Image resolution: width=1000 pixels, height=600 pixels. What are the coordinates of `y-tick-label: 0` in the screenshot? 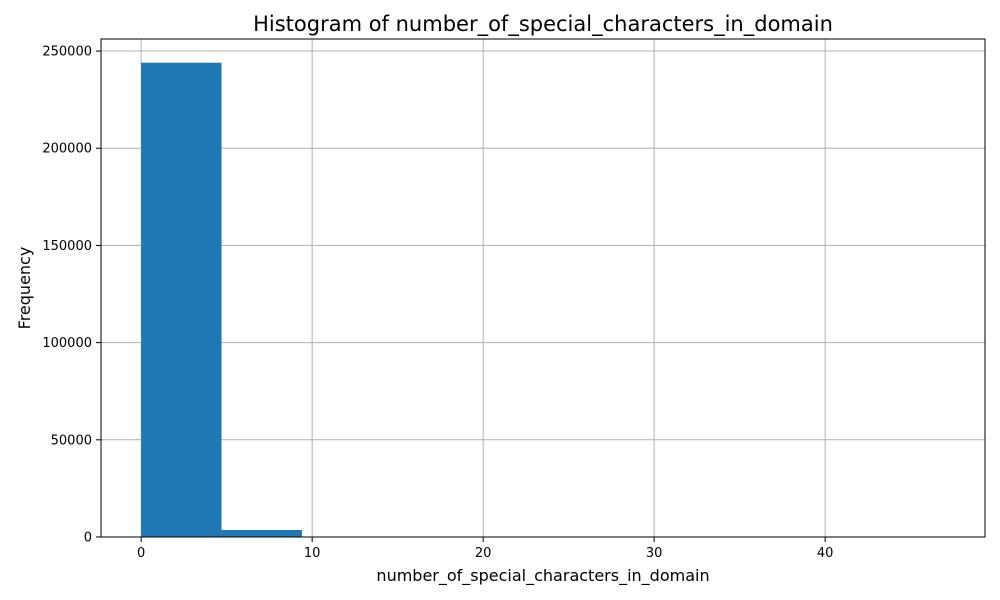 It's located at (88, 538).